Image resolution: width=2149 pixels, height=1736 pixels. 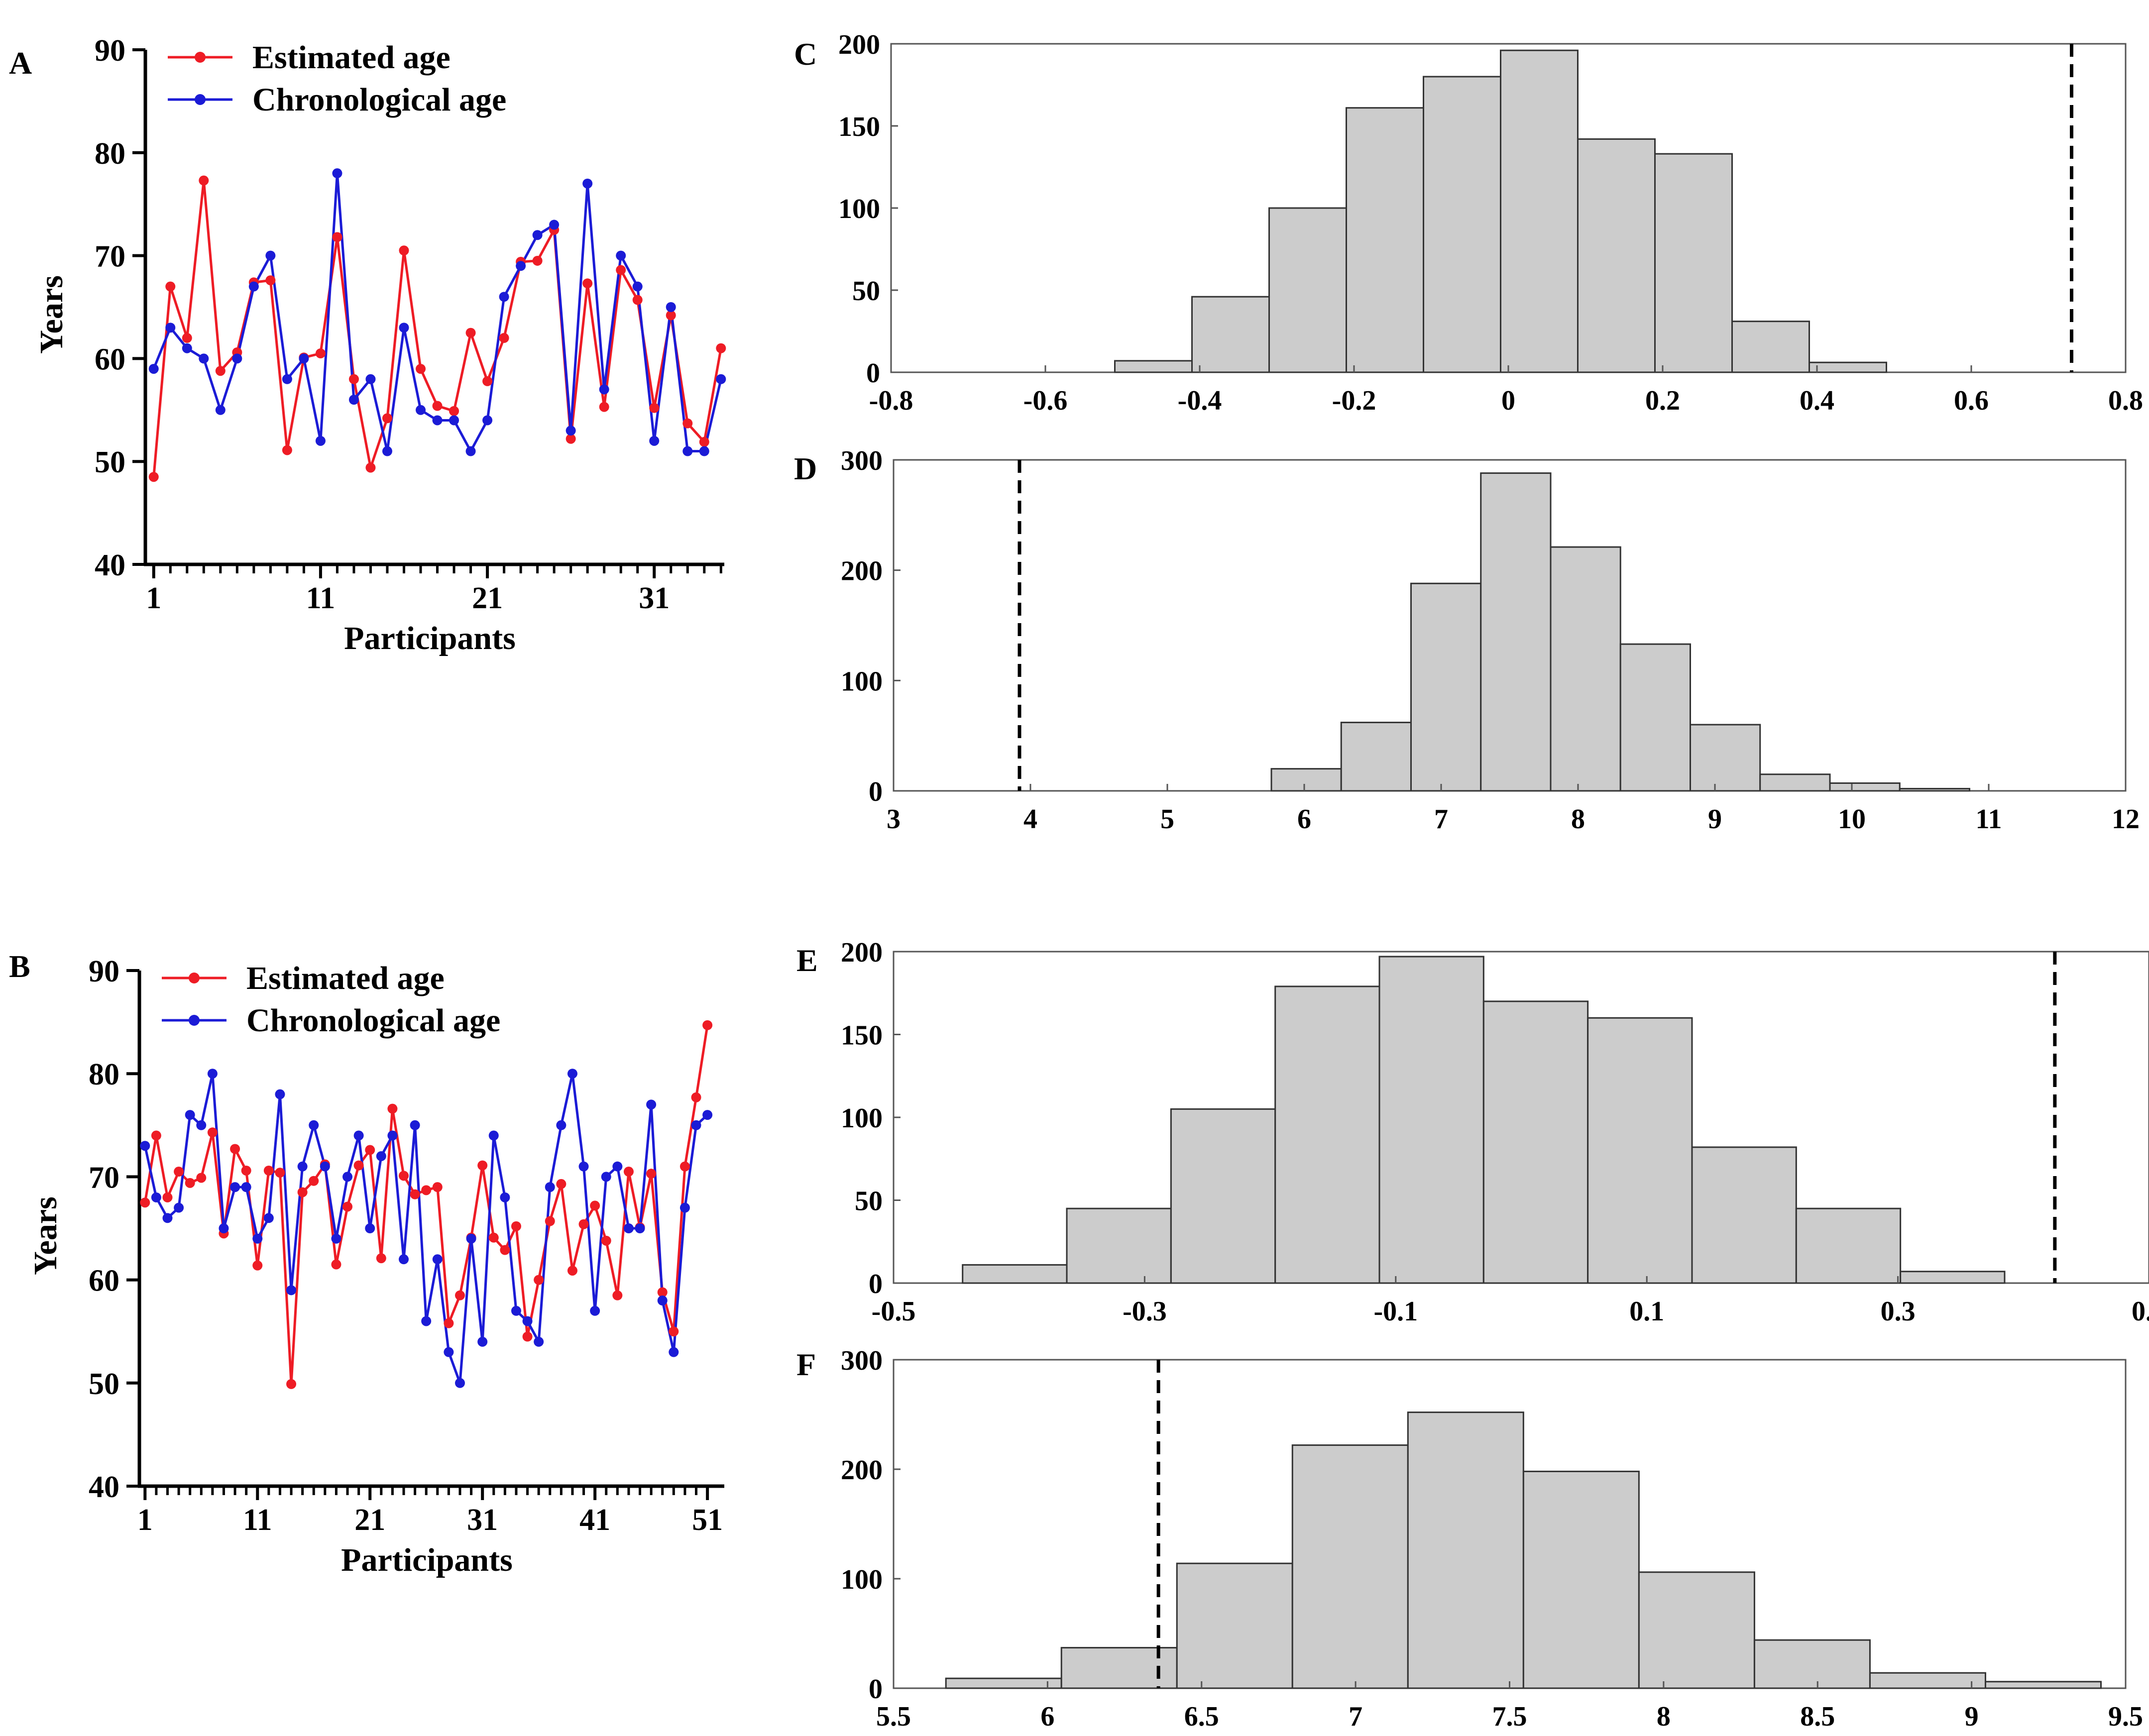 I want to click on x-tick-label: 5.5, so click(x=894, y=1717).